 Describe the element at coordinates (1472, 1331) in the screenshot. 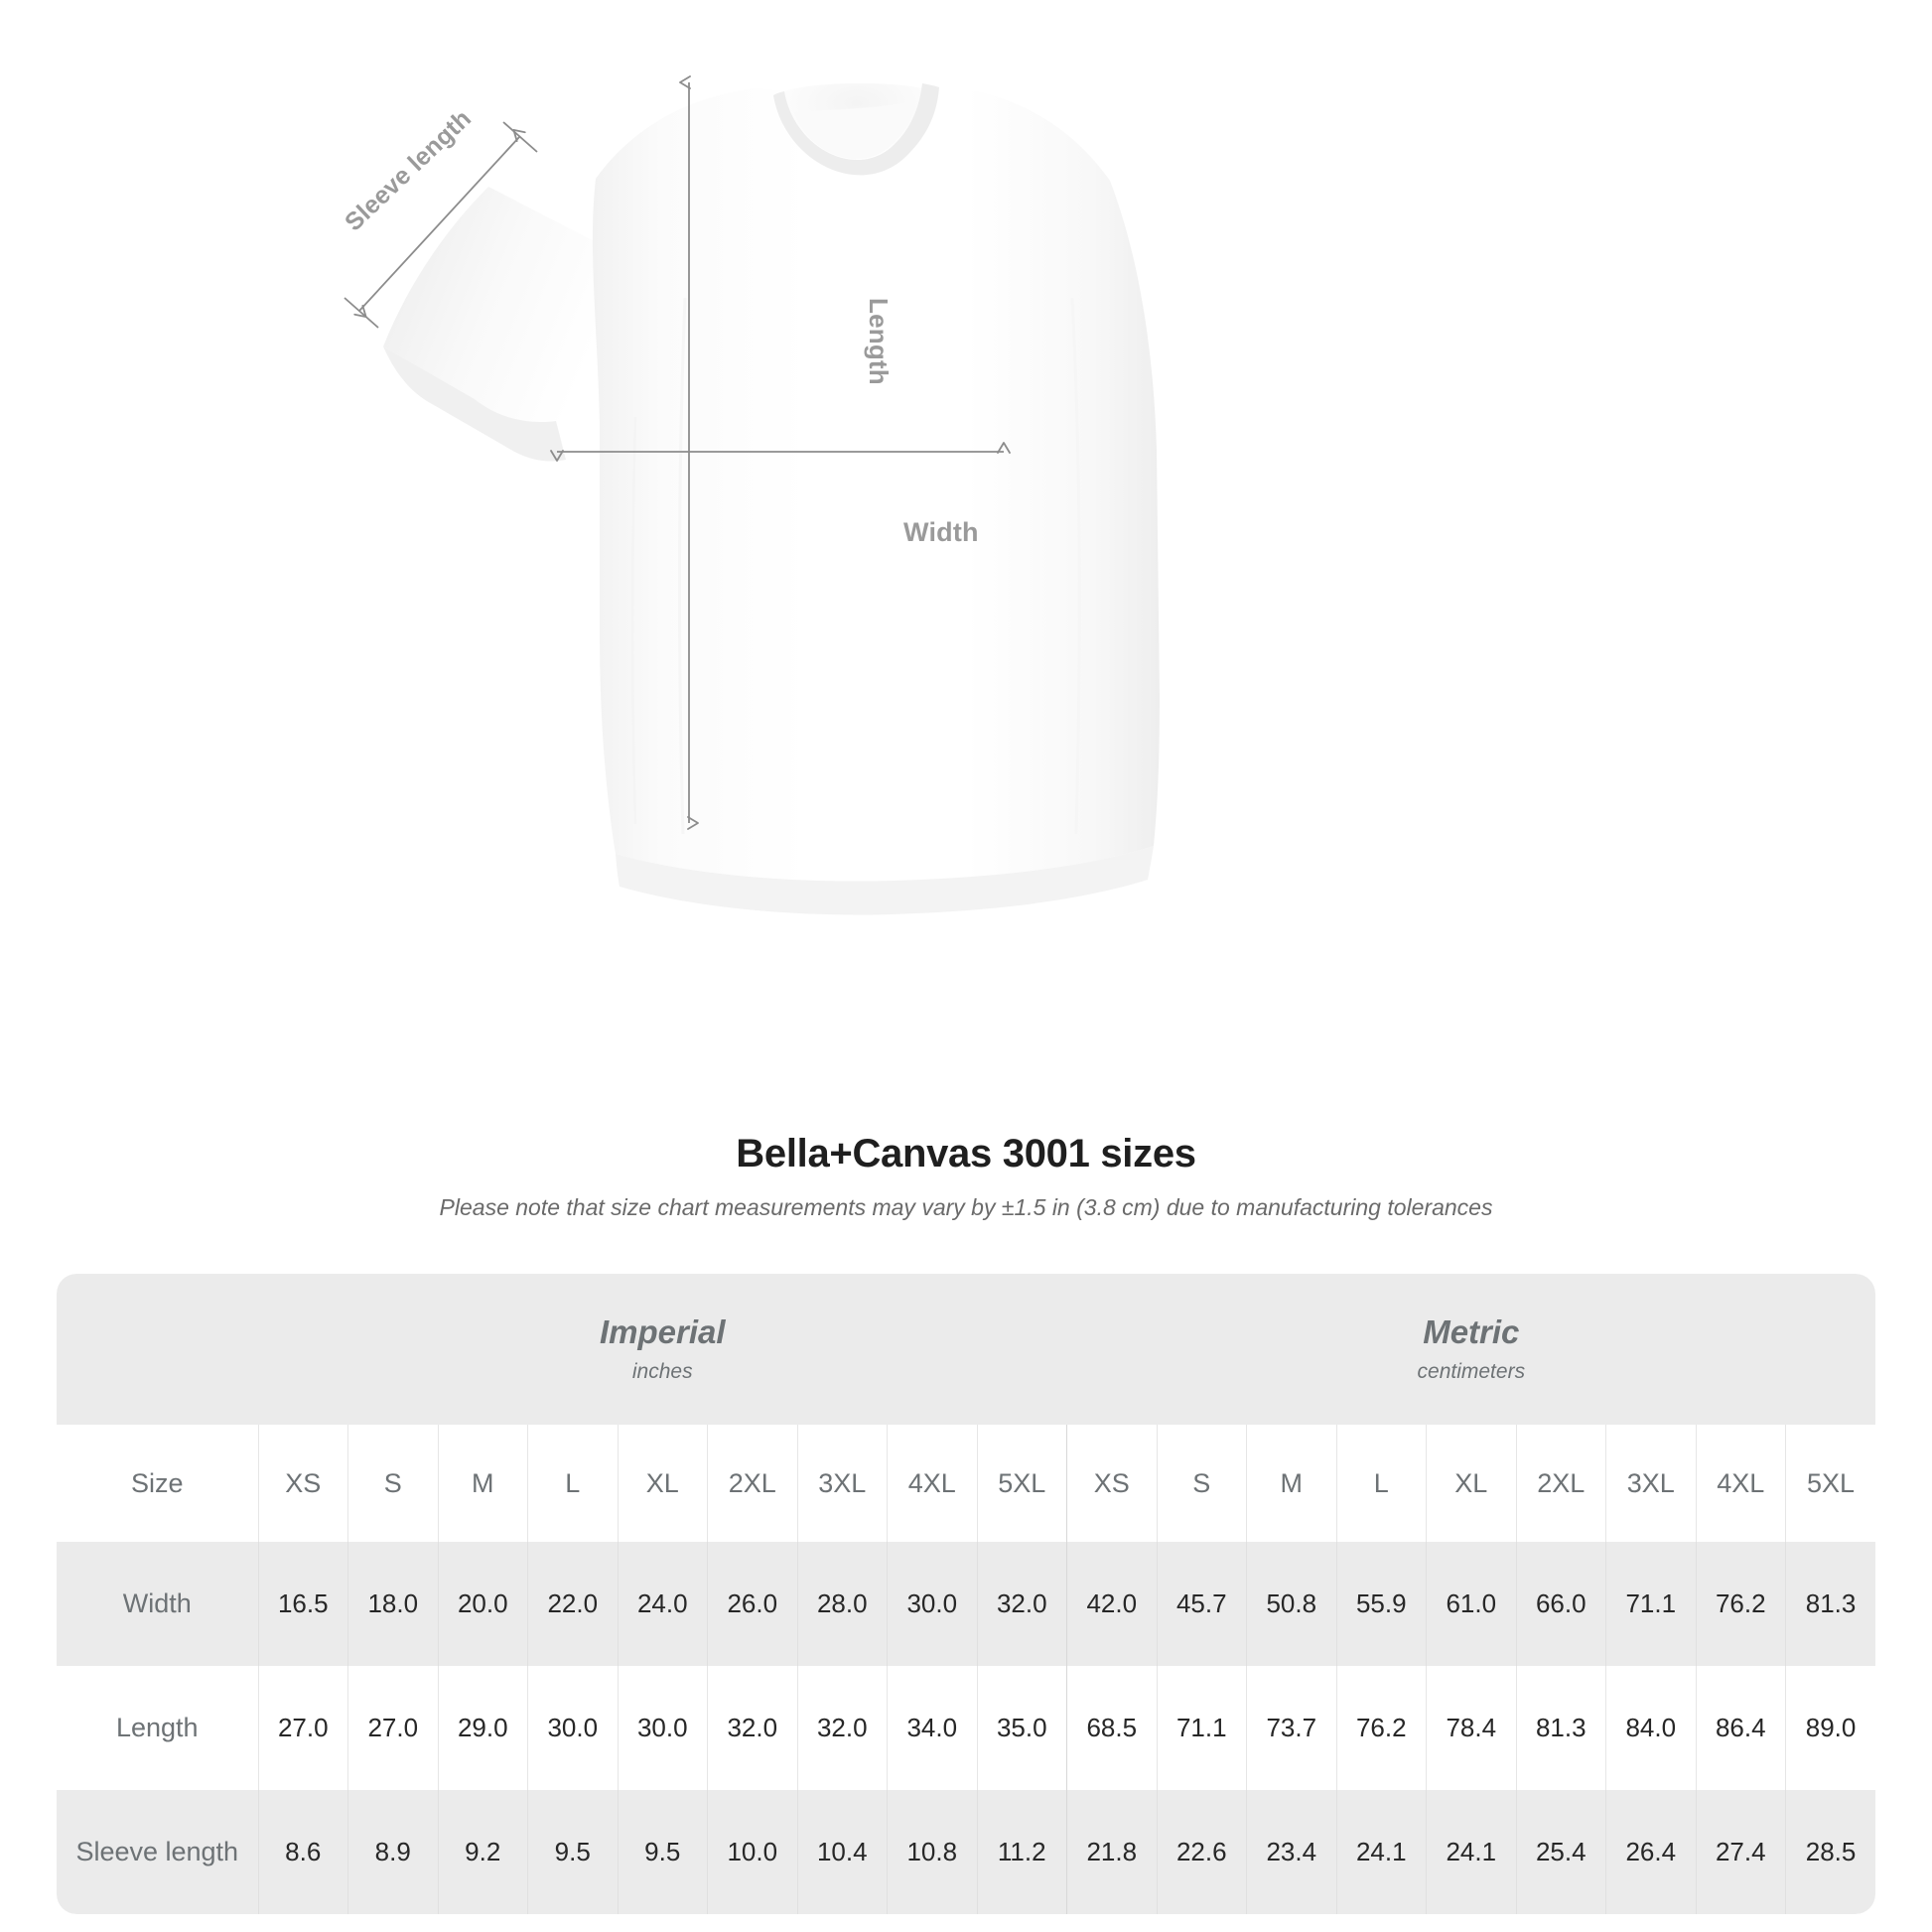

I see `metric-label: Metric` at that location.